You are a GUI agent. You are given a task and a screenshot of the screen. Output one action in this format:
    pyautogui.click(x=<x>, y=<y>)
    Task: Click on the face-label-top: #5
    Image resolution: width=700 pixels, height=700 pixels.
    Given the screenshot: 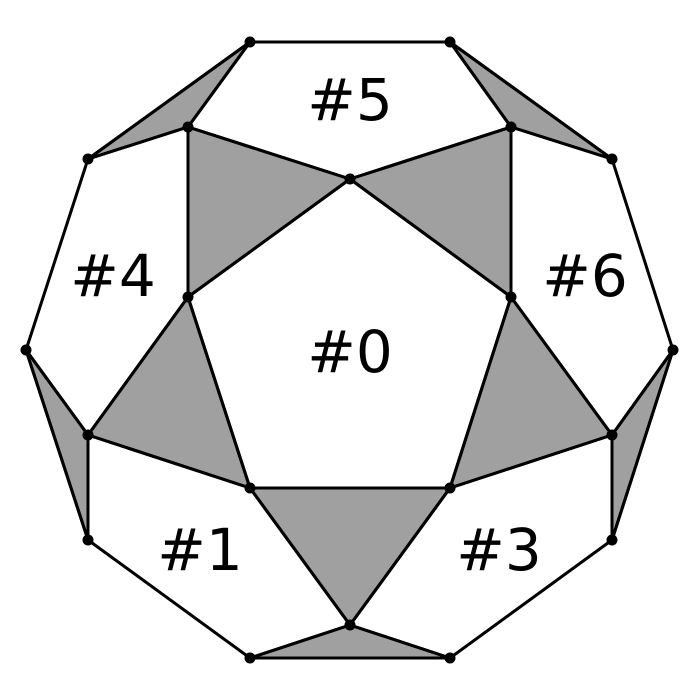 What is the action you would take?
    pyautogui.click(x=350, y=100)
    